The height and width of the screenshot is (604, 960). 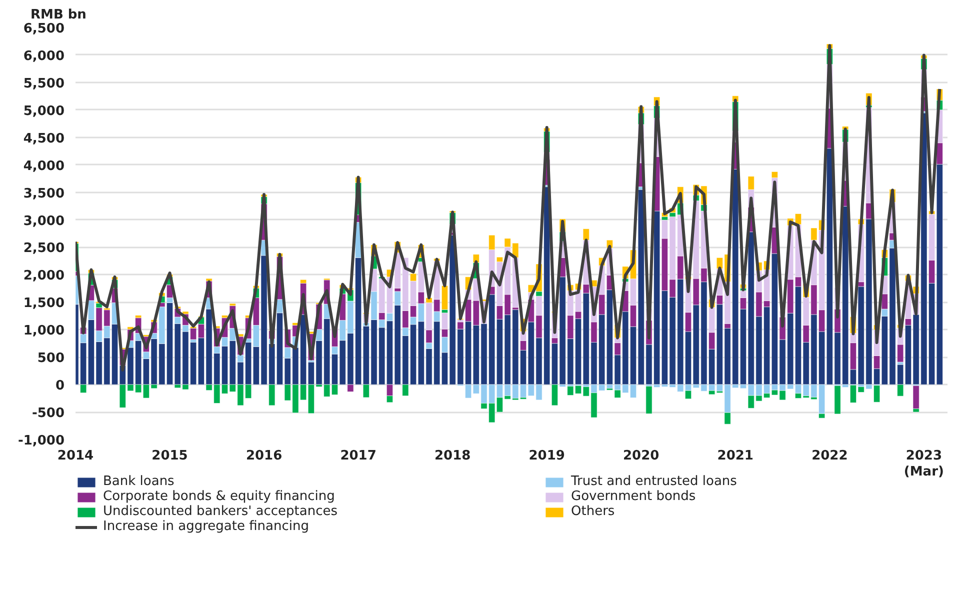 I want to click on y-tick-label: 2,500, so click(x=44, y=248).